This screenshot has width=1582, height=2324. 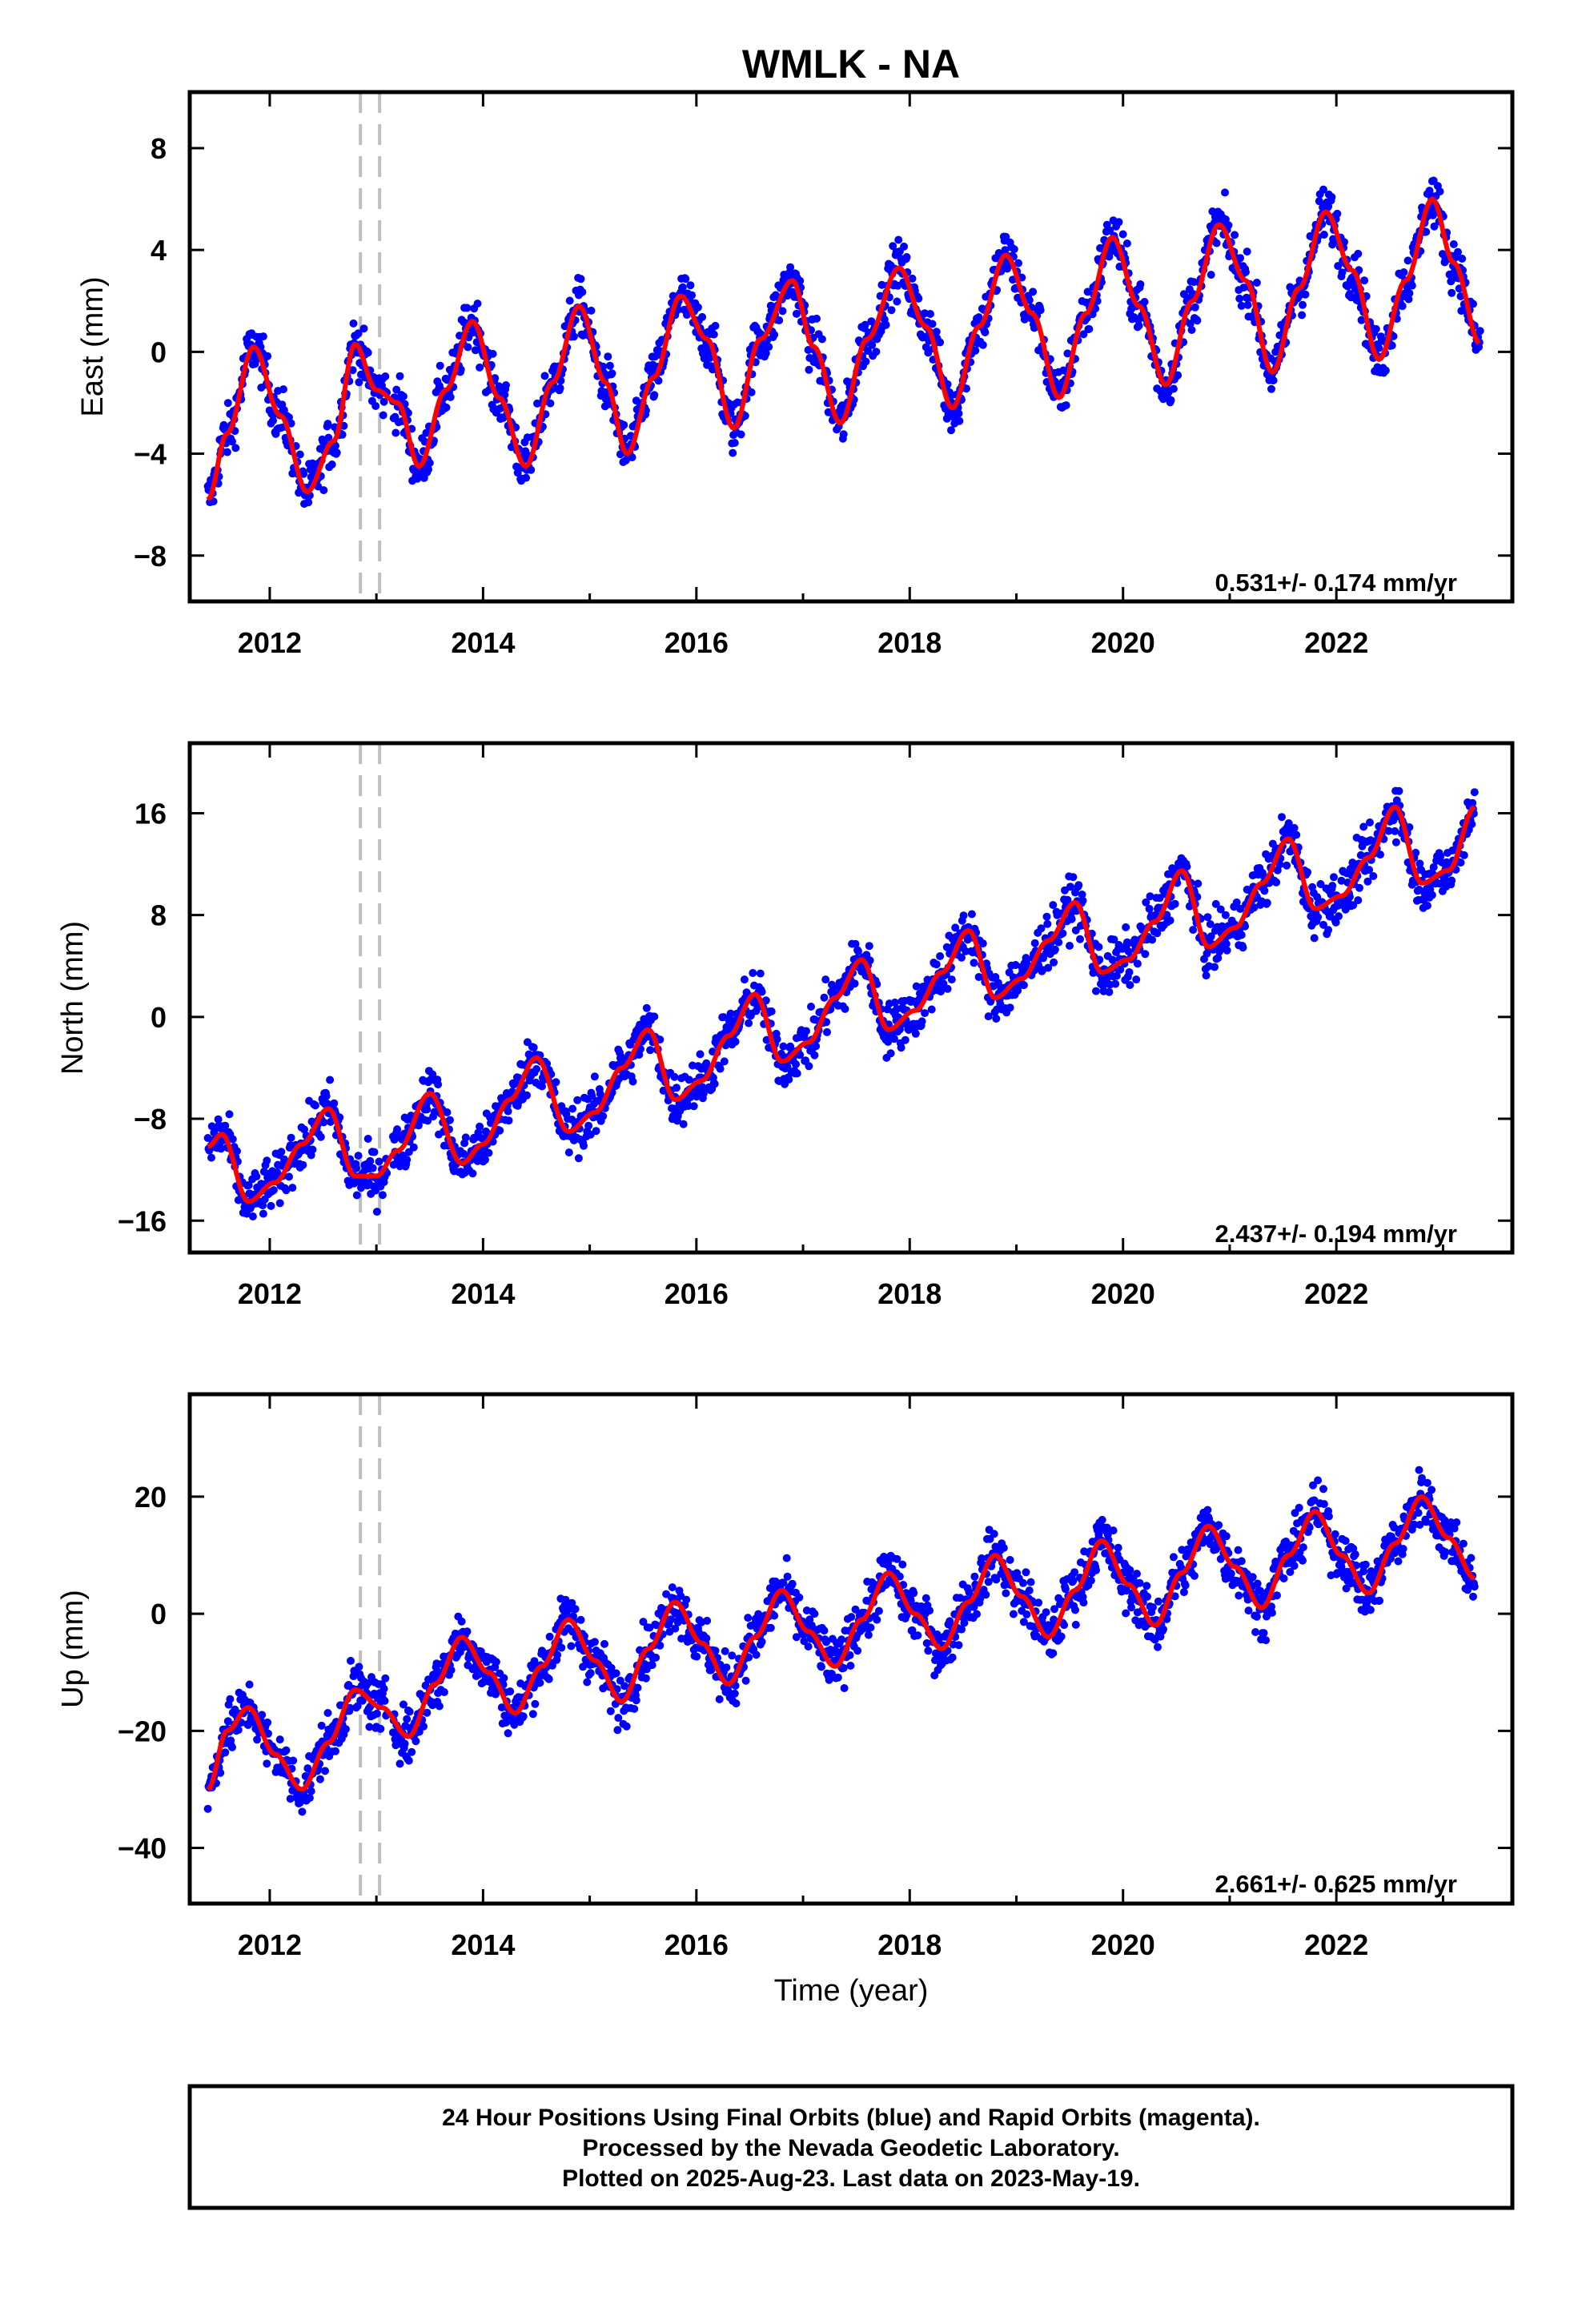 What do you see at coordinates (142, 1220) in the screenshot?
I see `north-ytick-label: −16` at bounding box center [142, 1220].